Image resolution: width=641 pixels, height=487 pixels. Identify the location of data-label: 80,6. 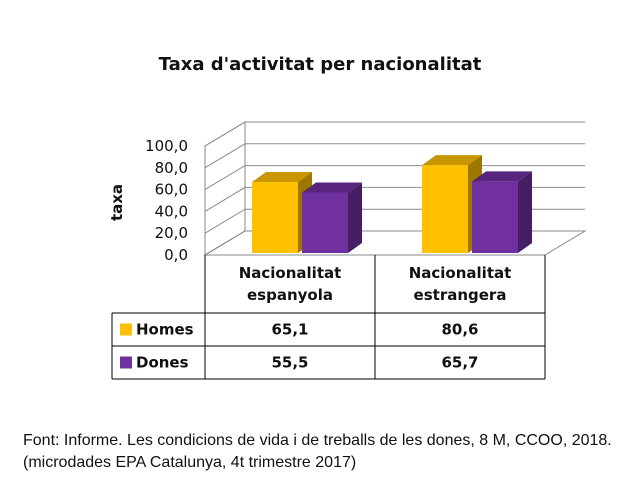
(459, 330).